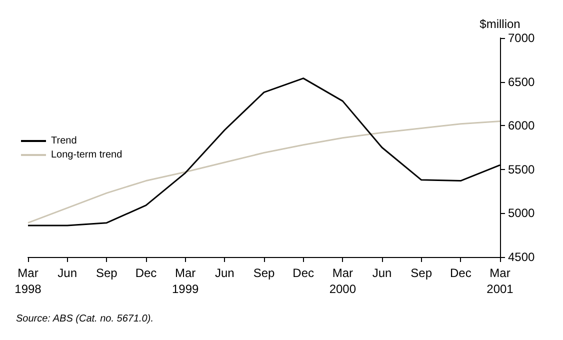 This screenshot has height=340, width=563. What do you see at coordinates (522, 38) in the screenshot?
I see `y-tick-label: 7000` at bounding box center [522, 38].